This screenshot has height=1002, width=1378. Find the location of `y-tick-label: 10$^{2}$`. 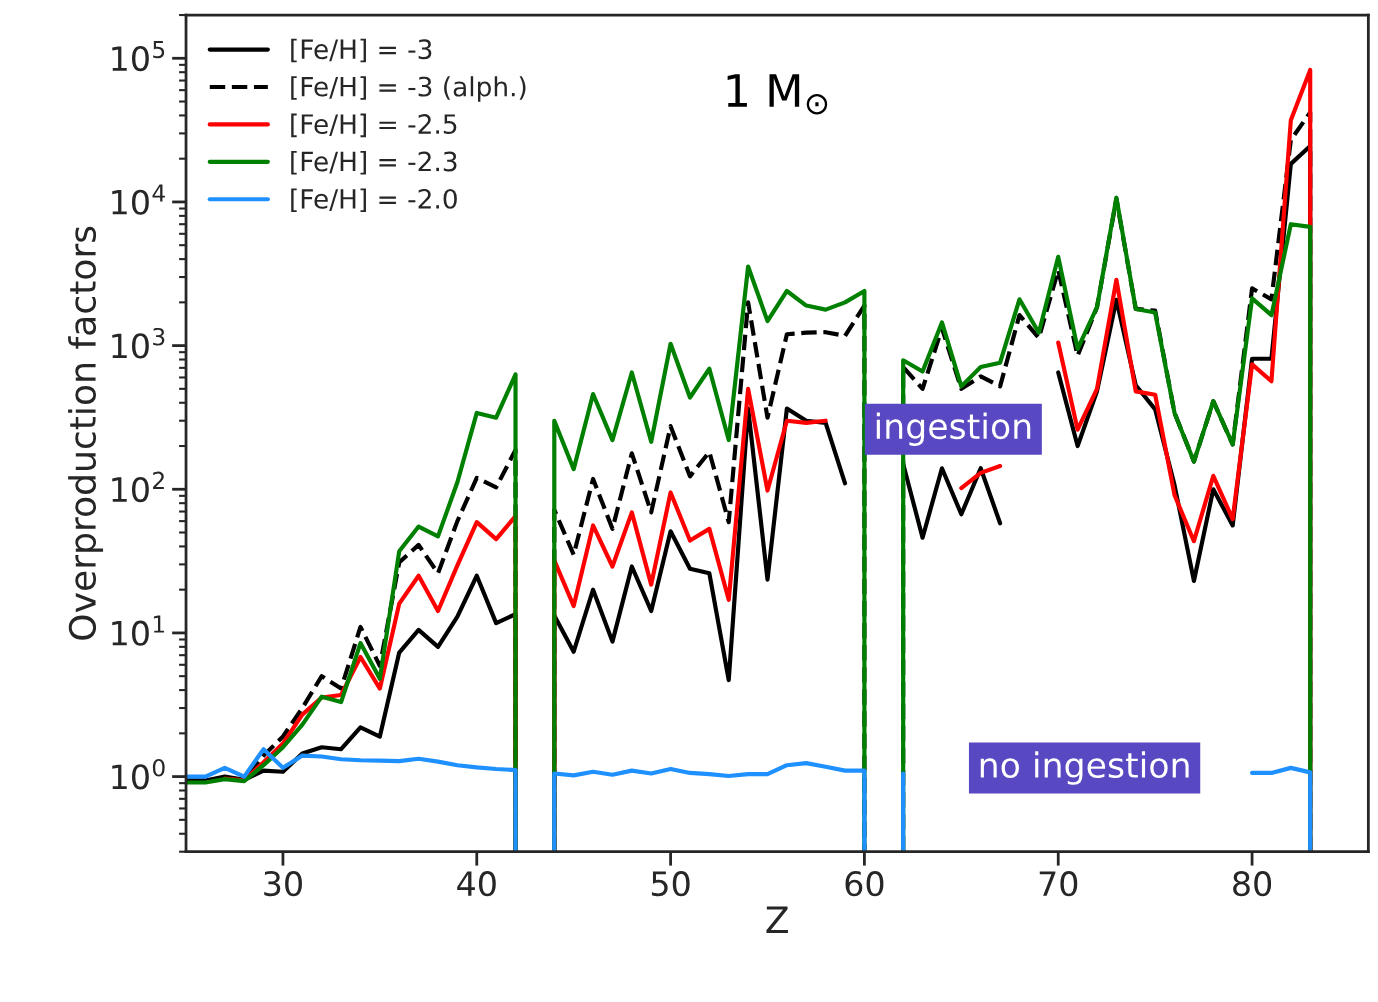

y-tick-label: 10$^{2}$ is located at coordinates (138, 487).